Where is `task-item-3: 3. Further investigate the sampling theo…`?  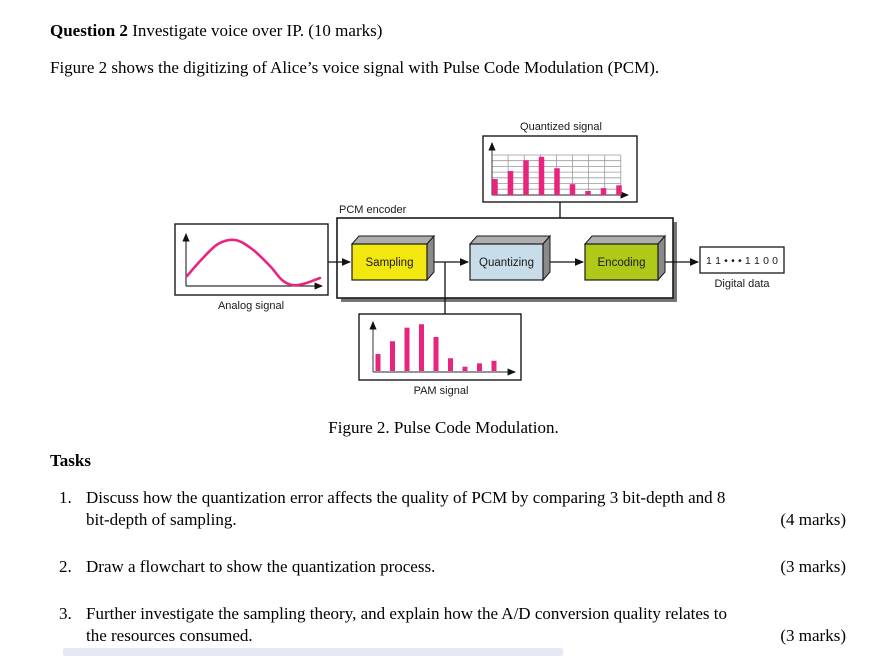 task-item-3: 3. Further investigate the sampling theo… is located at coordinates (452, 625).